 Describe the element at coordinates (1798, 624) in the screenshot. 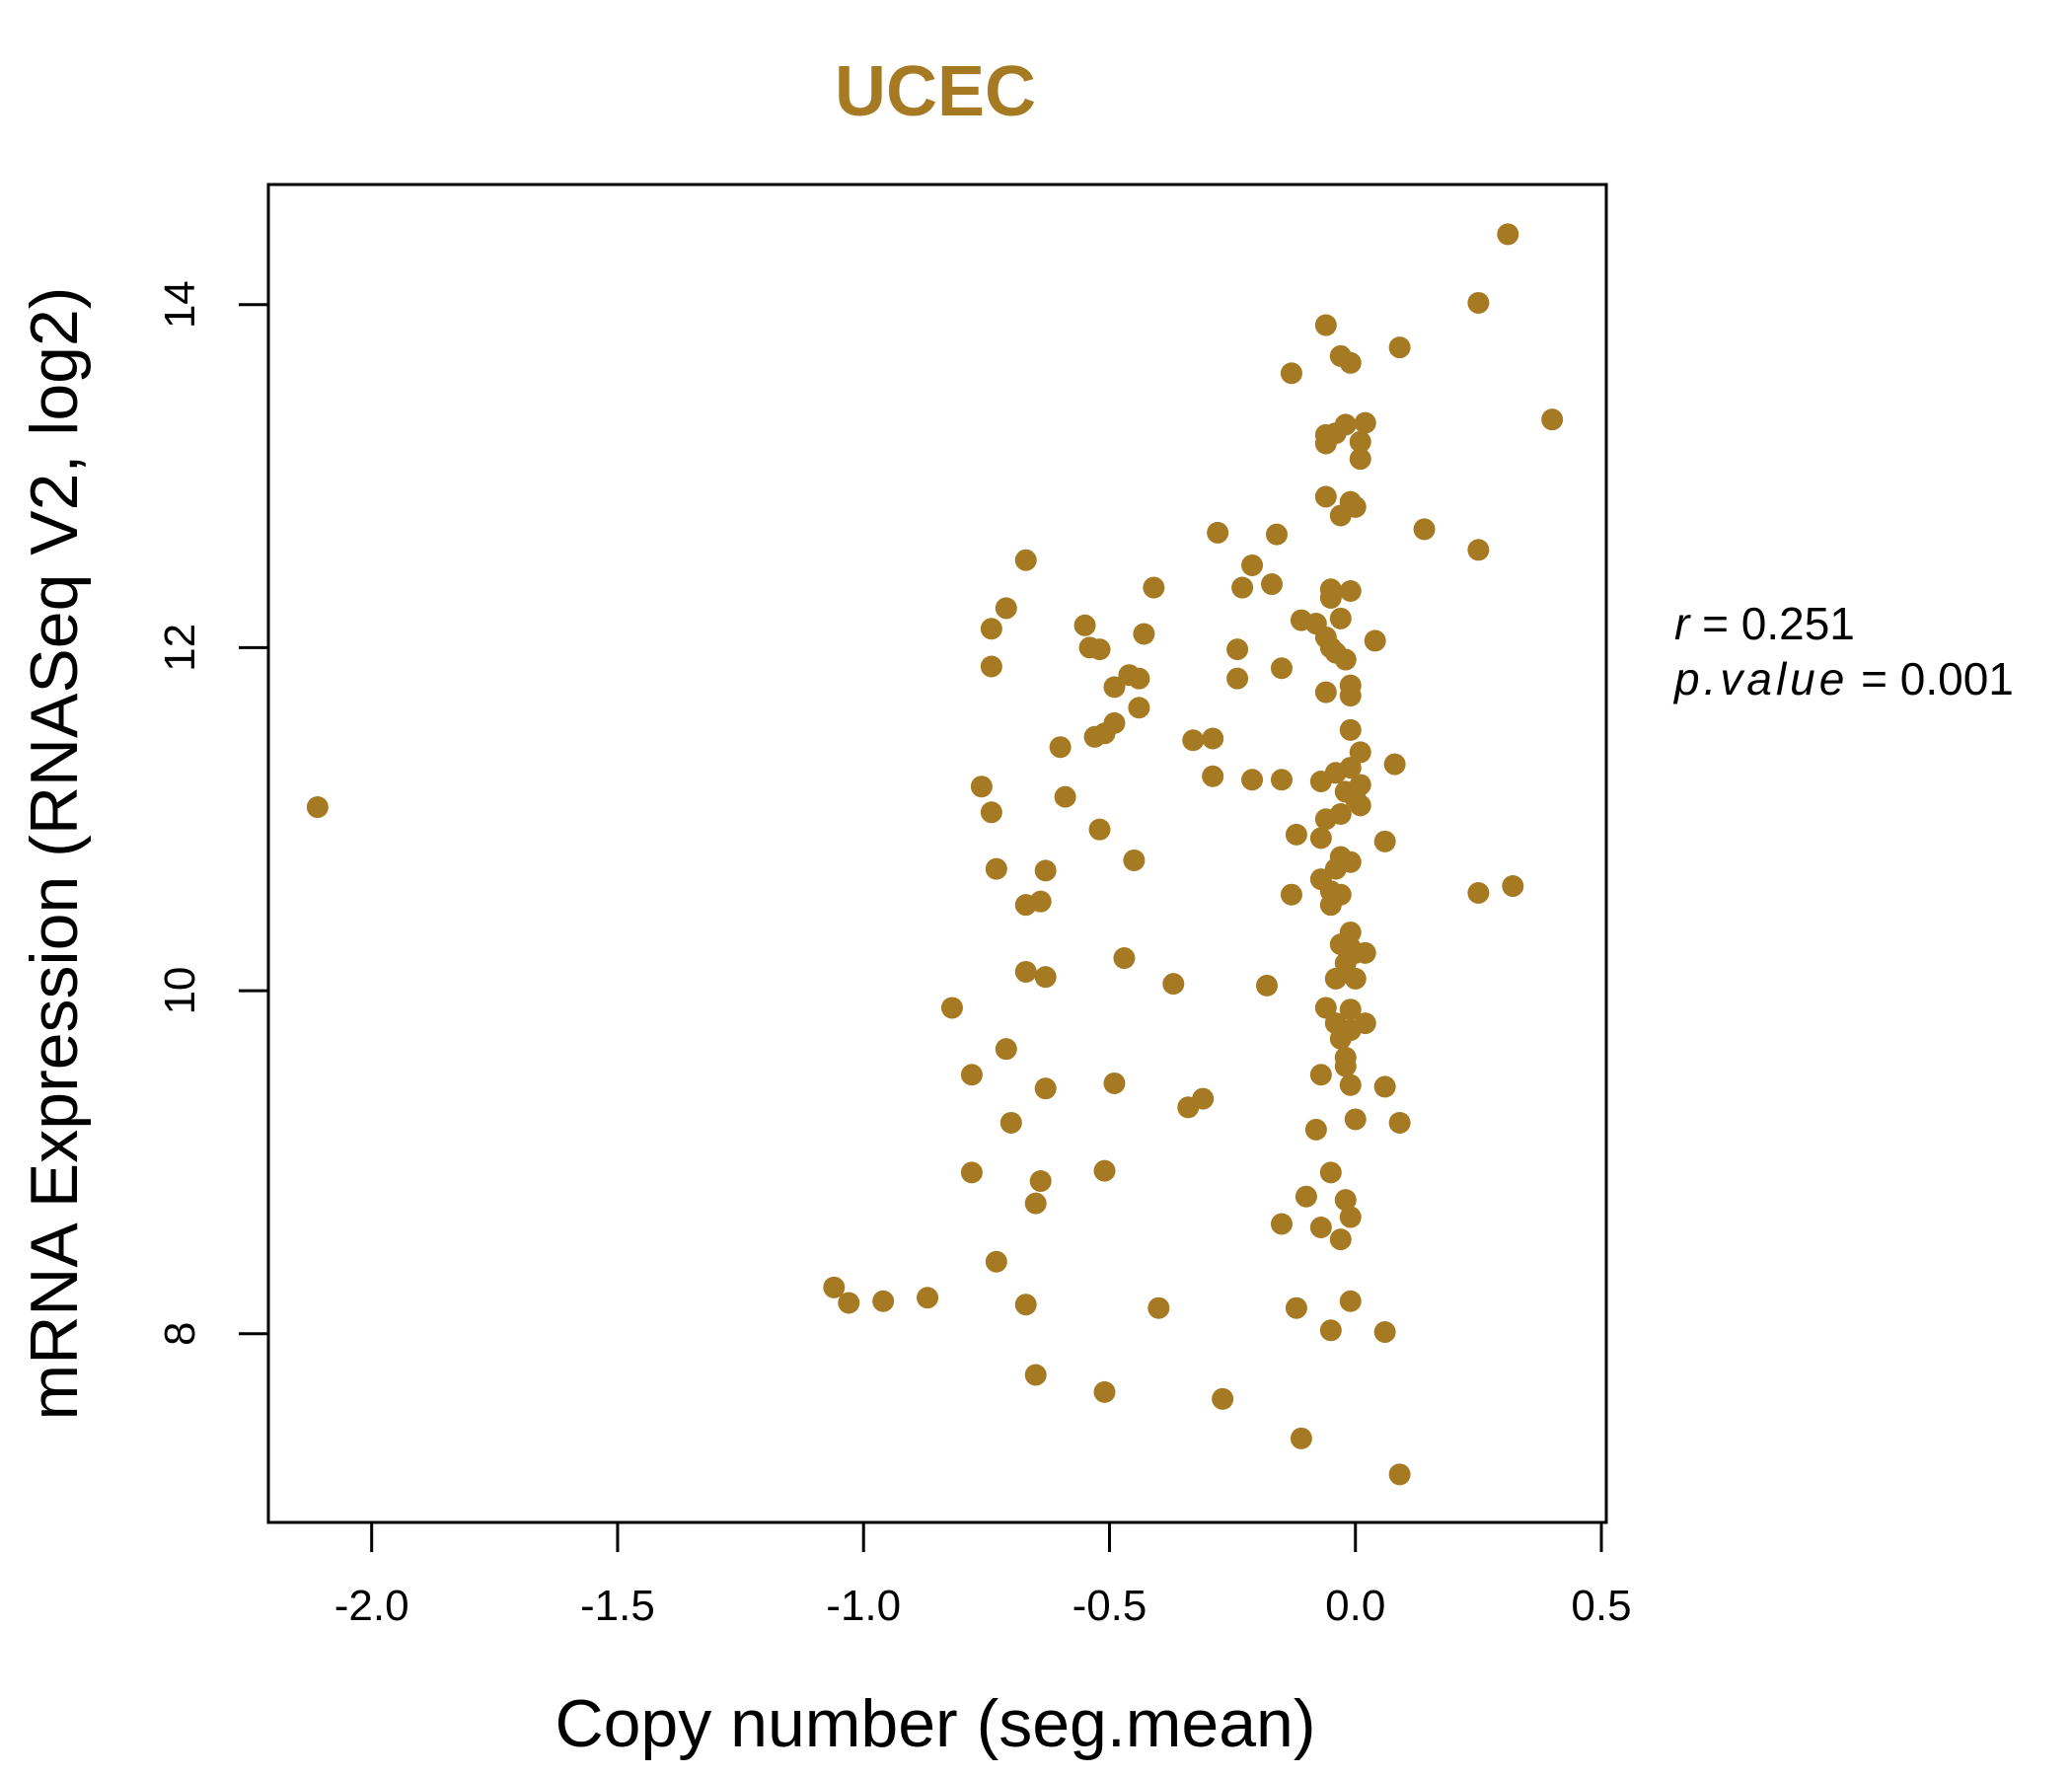

I see `r-value: 0.251` at that location.